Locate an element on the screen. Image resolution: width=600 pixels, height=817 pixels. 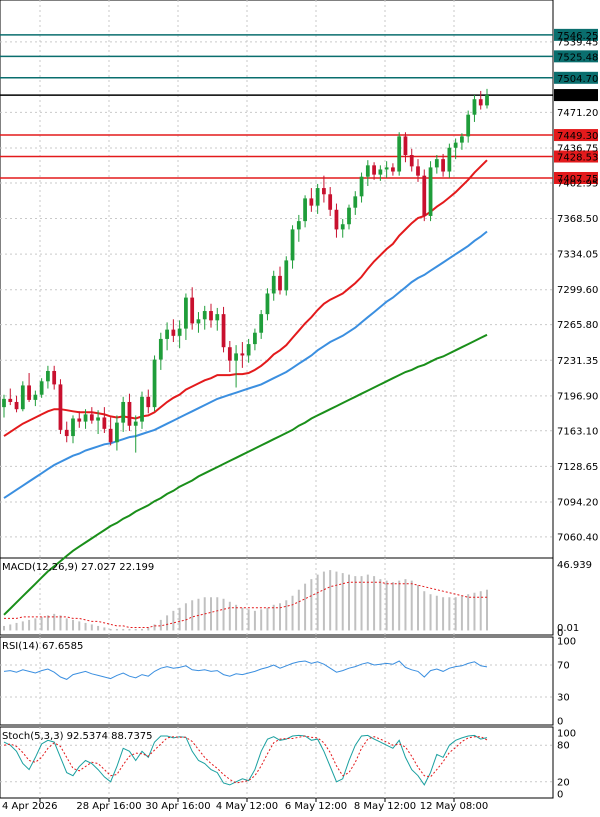
price-tick-label: 7436.75 is located at coordinates (577, 149).